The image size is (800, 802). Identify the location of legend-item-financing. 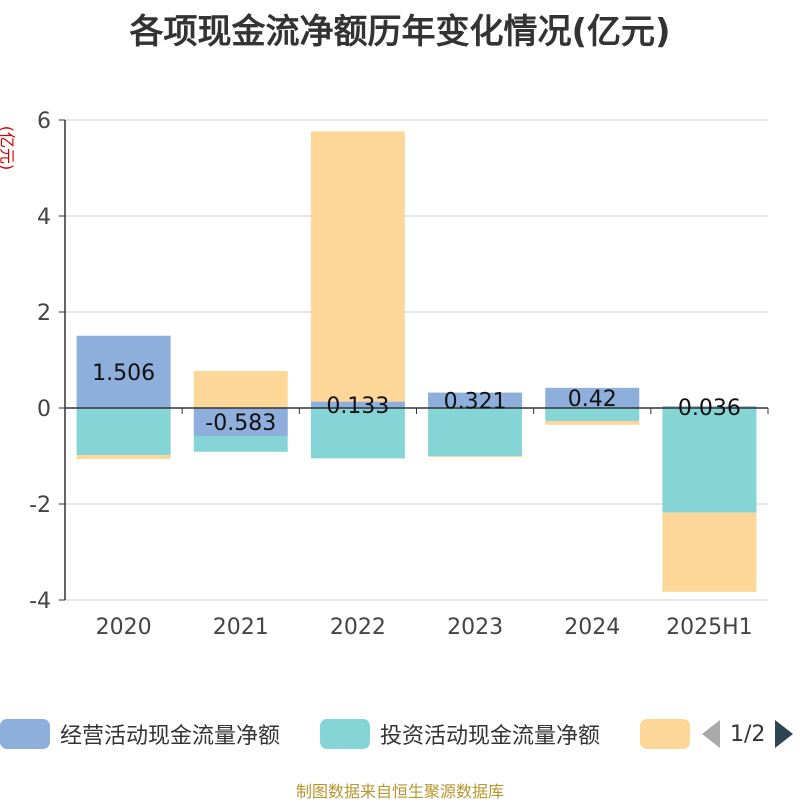
(665, 734).